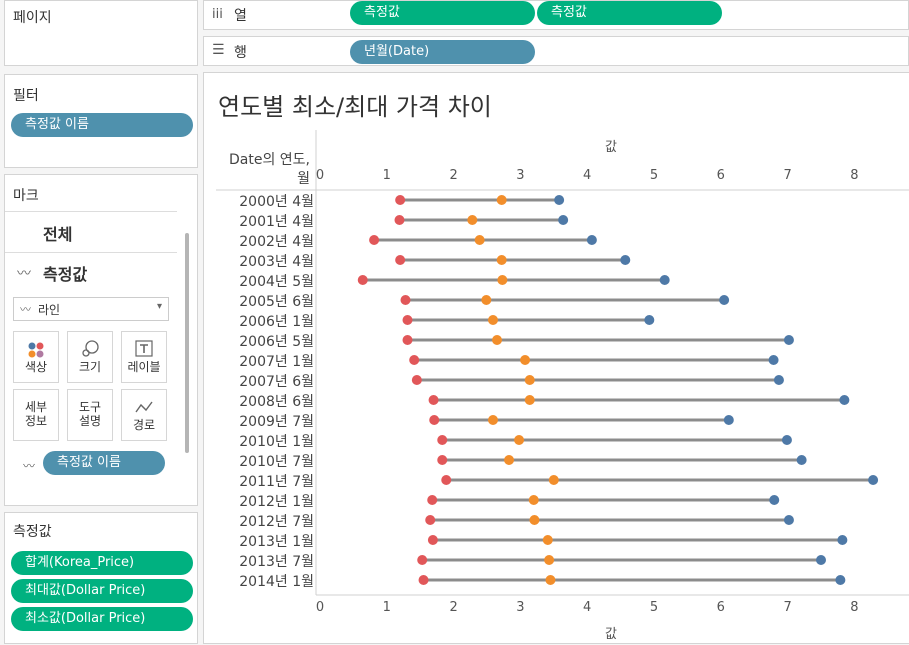  I want to click on columns-pill-measure-1: 측정값, so click(442, 13).